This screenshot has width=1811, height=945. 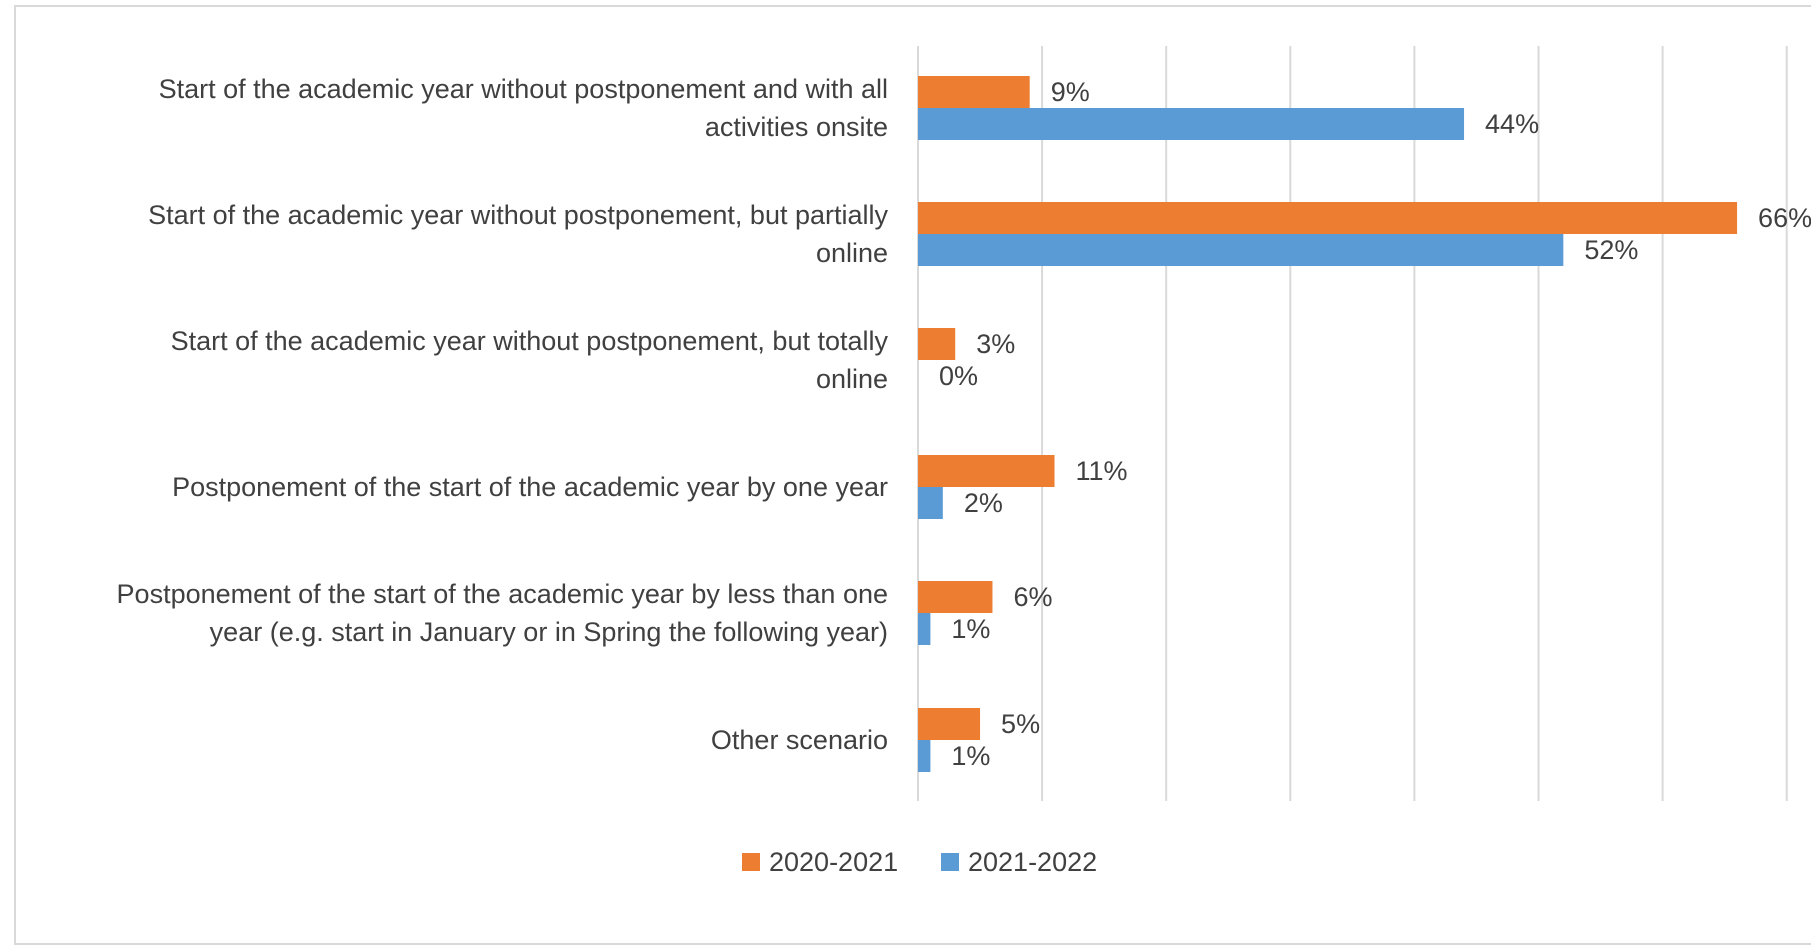 I want to click on legend: 2020-2021 2021-2022, so click(x=919, y=862).